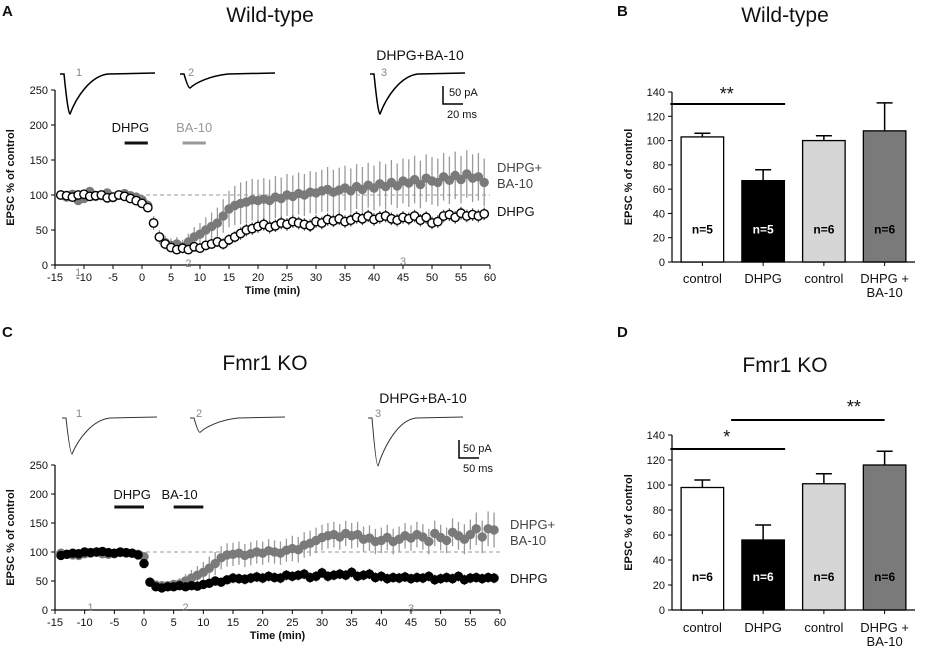 The height and width of the screenshot is (650, 925). Describe the element at coordinates (42, 231) in the screenshot. I see `panel-a-ytick-label: 50` at that location.